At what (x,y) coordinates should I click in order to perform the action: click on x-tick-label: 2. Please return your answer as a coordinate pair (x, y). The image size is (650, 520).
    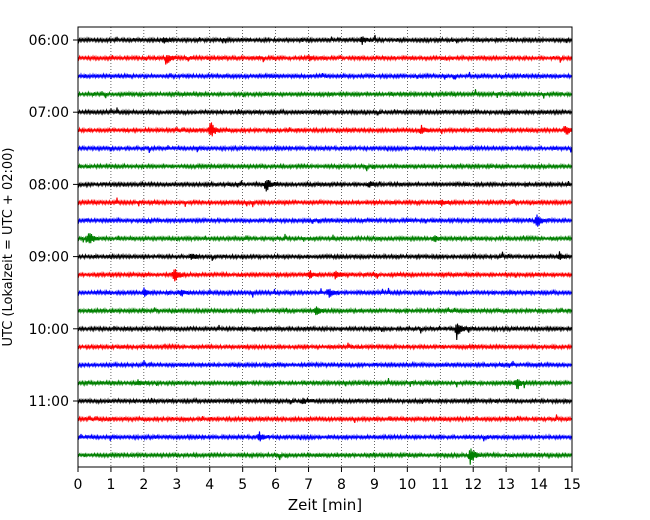
    Looking at the image, I should click on (143, 485).